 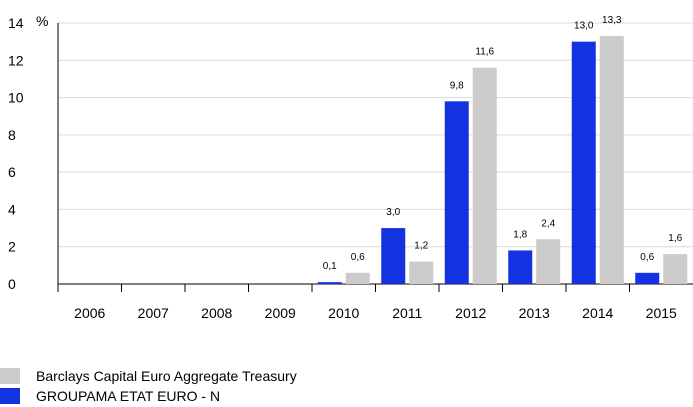 I want to click on bar-s0-2015, so click(x=647, y=278).